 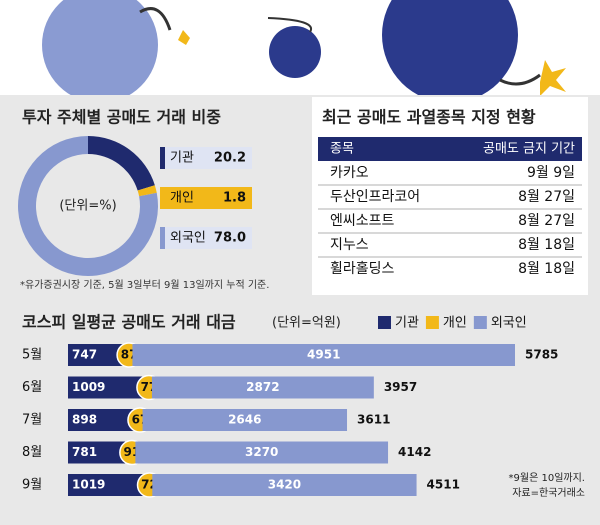 I want to click on value-label: 781, so click(x=84, y=452).